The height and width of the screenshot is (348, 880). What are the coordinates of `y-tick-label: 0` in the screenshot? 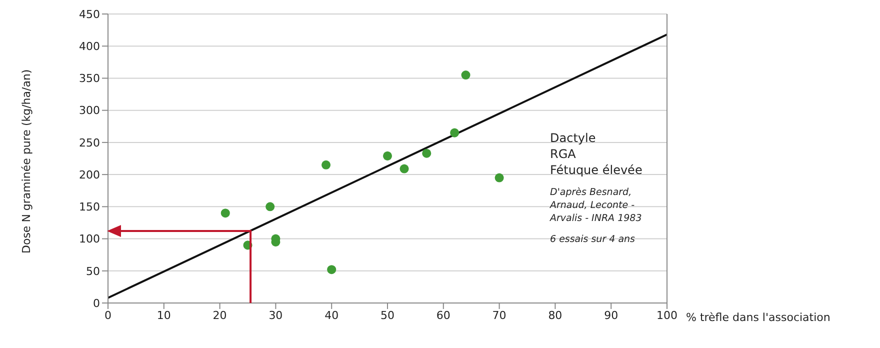 It's located at (96, 303).